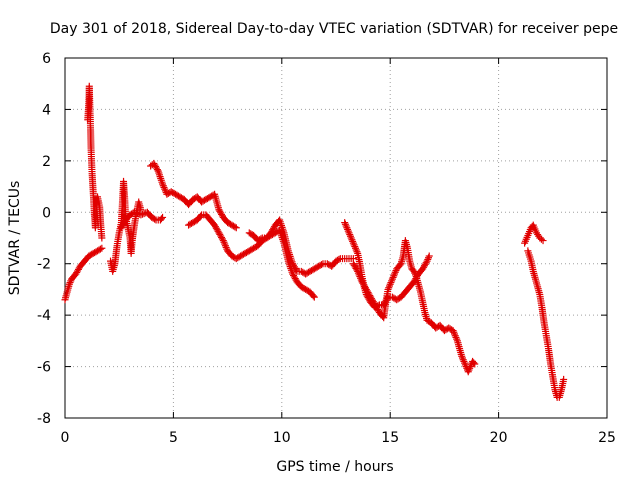  Describe the element at coordinates (44, 265) in the screenshot. I see `y-tick-label: -2` at that location.